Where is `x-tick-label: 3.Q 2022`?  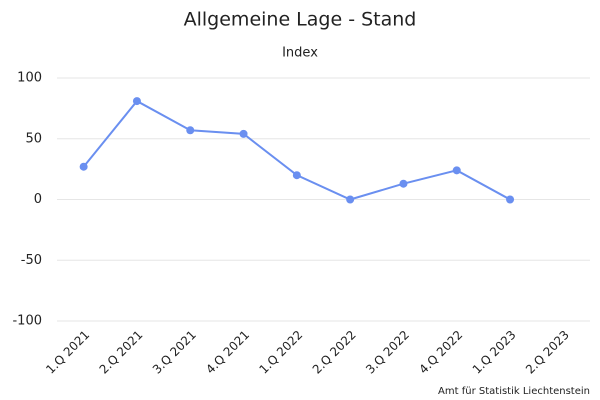 x-tick-label: 3.Q 2022 is located at coordinates (387, 352).